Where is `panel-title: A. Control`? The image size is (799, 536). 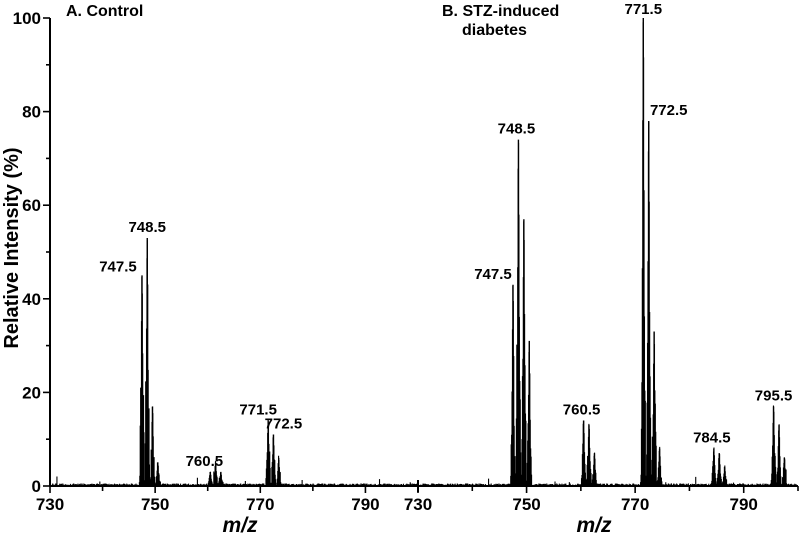 panel-title: A. Control is located at coordinates (104, 11).